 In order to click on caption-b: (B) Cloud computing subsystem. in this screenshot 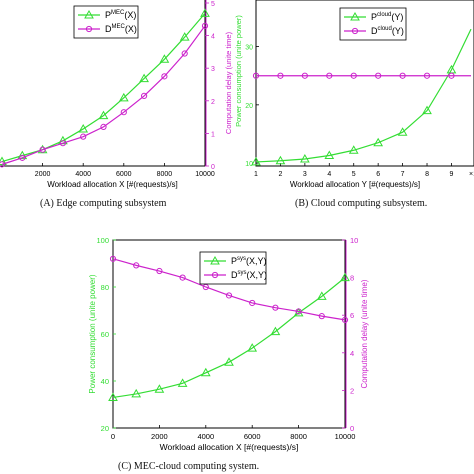, I will do `click(361, 203)`.